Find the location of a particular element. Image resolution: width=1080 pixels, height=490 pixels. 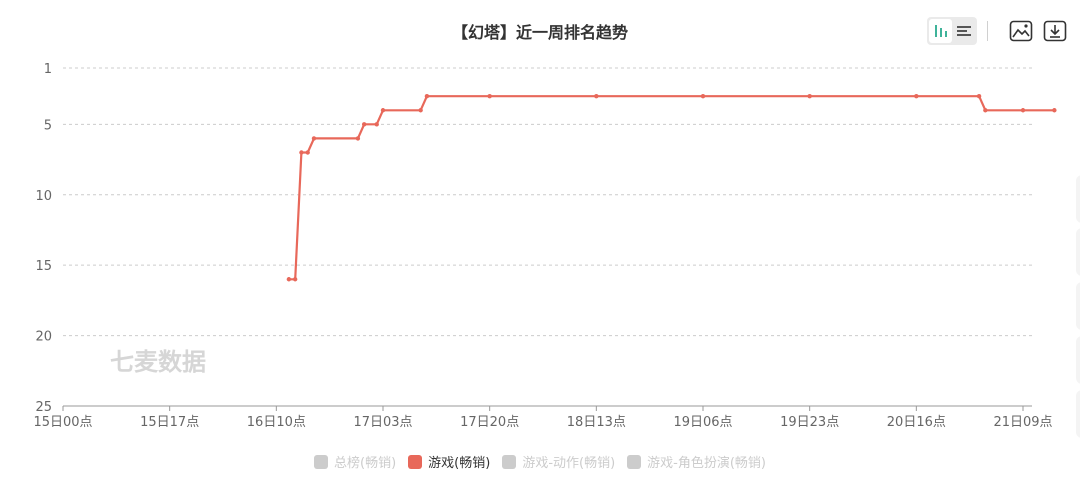

legend-item-overall: 总榜(畅销) is located at coordinates (355, 461).